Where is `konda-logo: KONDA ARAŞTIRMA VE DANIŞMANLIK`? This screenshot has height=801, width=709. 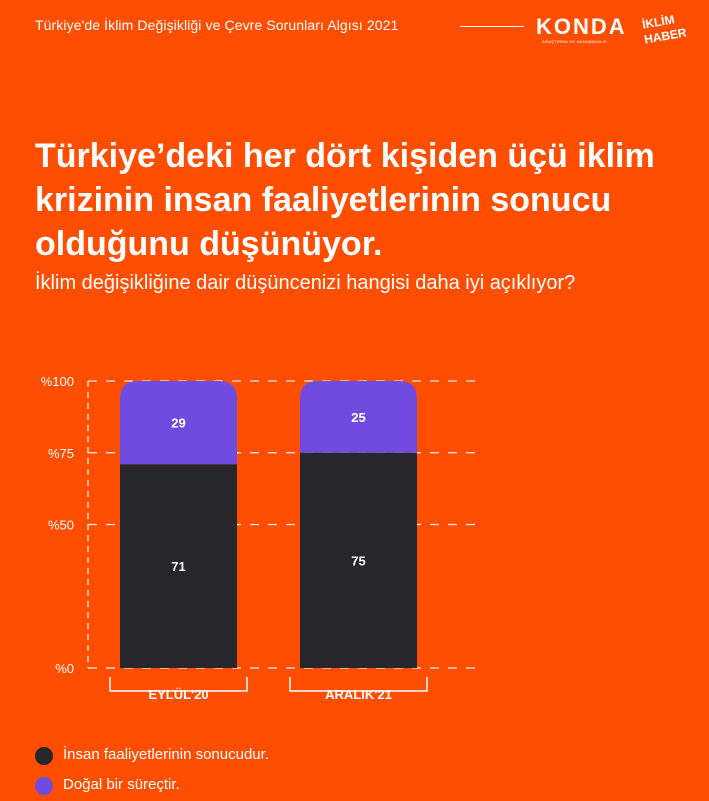
konda-logo: KONDA ARAŞTIRMA VE DANIŞMANLIK is located at coordinates (582, 31).